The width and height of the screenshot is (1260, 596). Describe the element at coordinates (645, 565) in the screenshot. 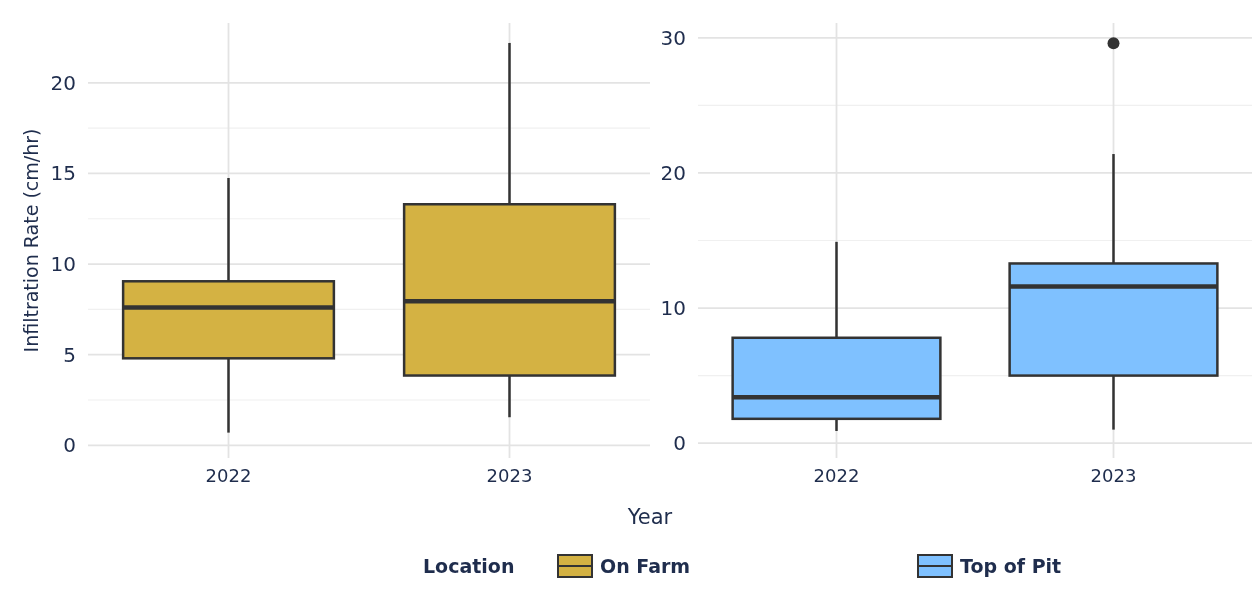

I see `legend-label: On Farm` at that location.